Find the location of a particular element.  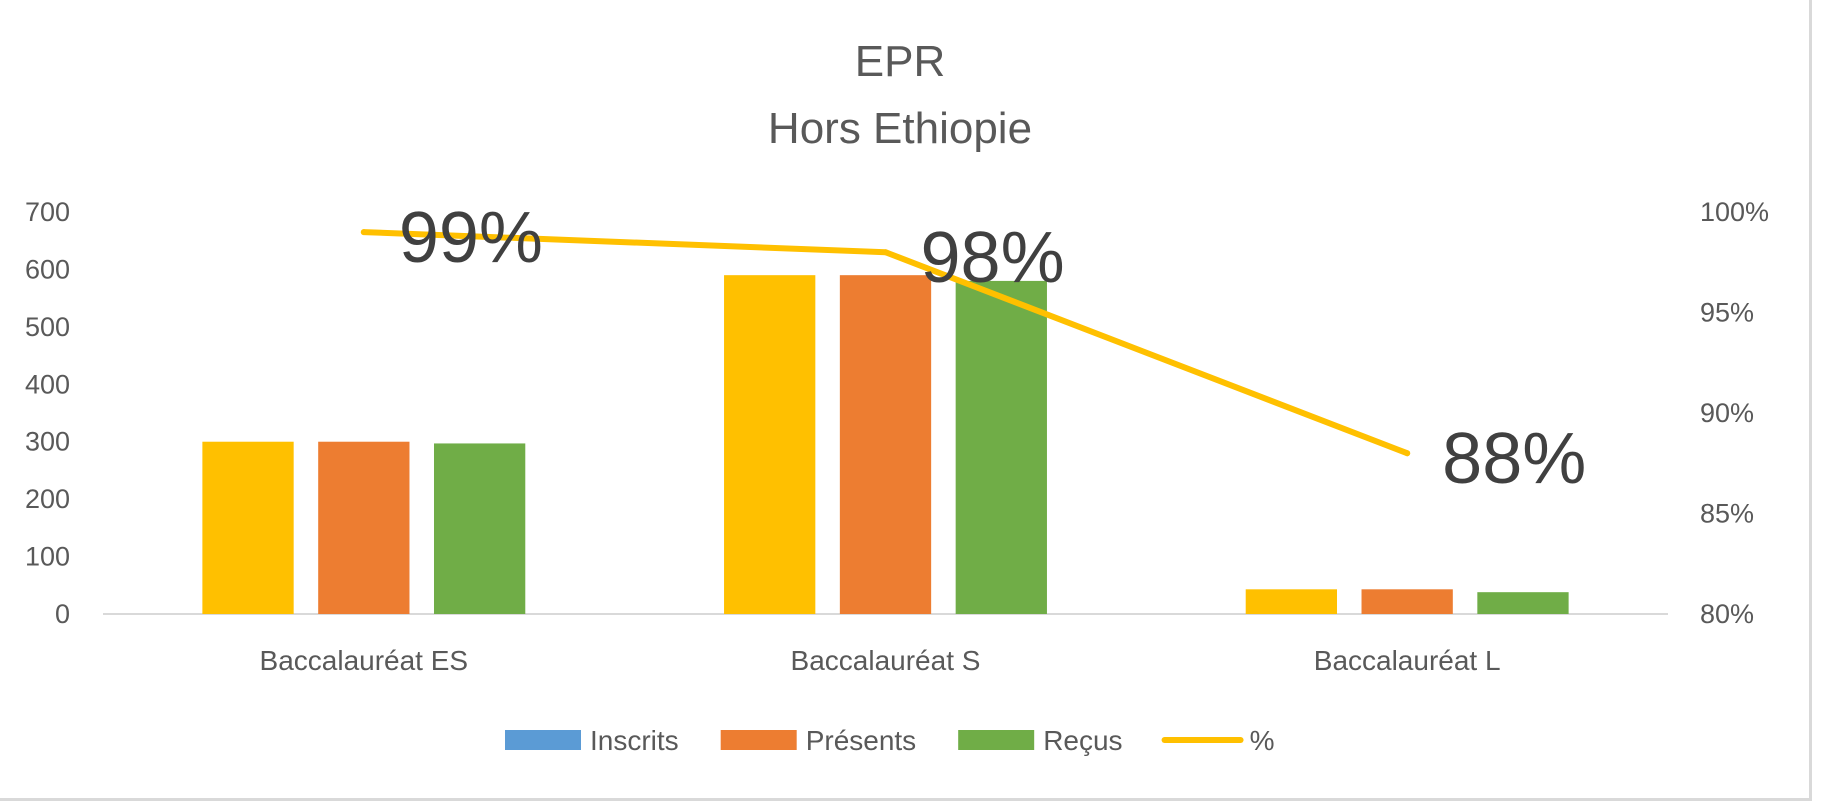

left-axis-tick: 700 is located at coordinates (47, 212).